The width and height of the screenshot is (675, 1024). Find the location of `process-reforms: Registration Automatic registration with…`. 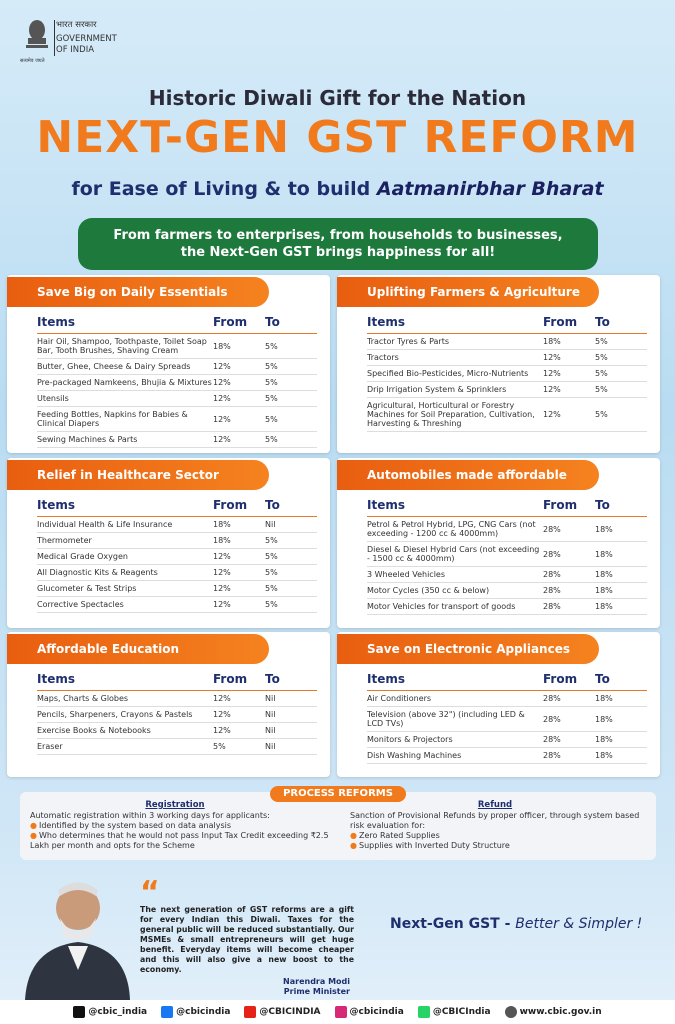

process-reforms: Registration Automatic registration with… is located at coordinates (338, 826).